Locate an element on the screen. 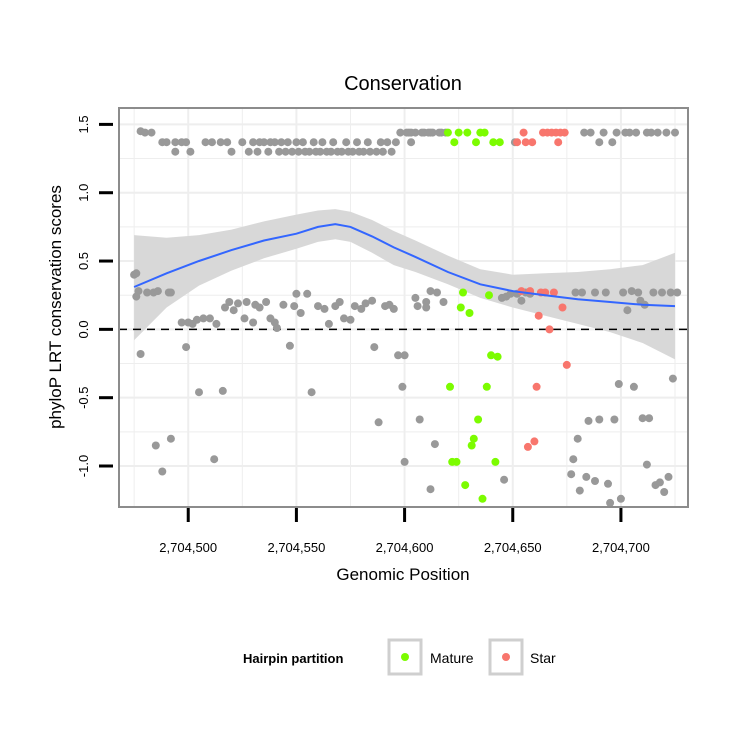 Image resolution: width=750 pixels, height=750 pixels. legend-label-mature: Mature is located at coordinates (452, 658).